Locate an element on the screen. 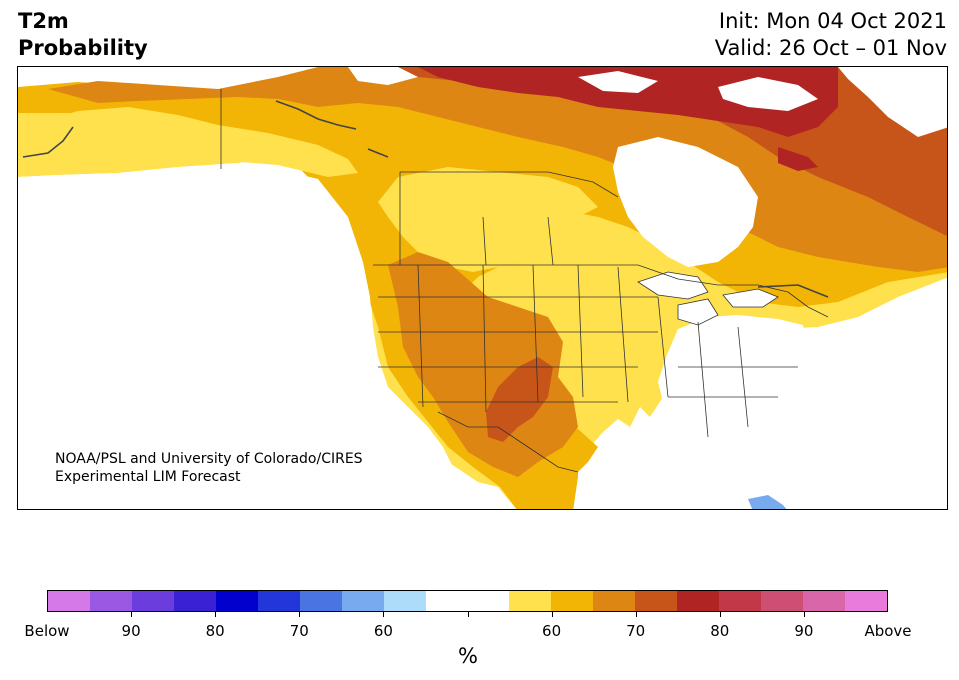  title-line-1: T2m is located at coordinates (43, 21).